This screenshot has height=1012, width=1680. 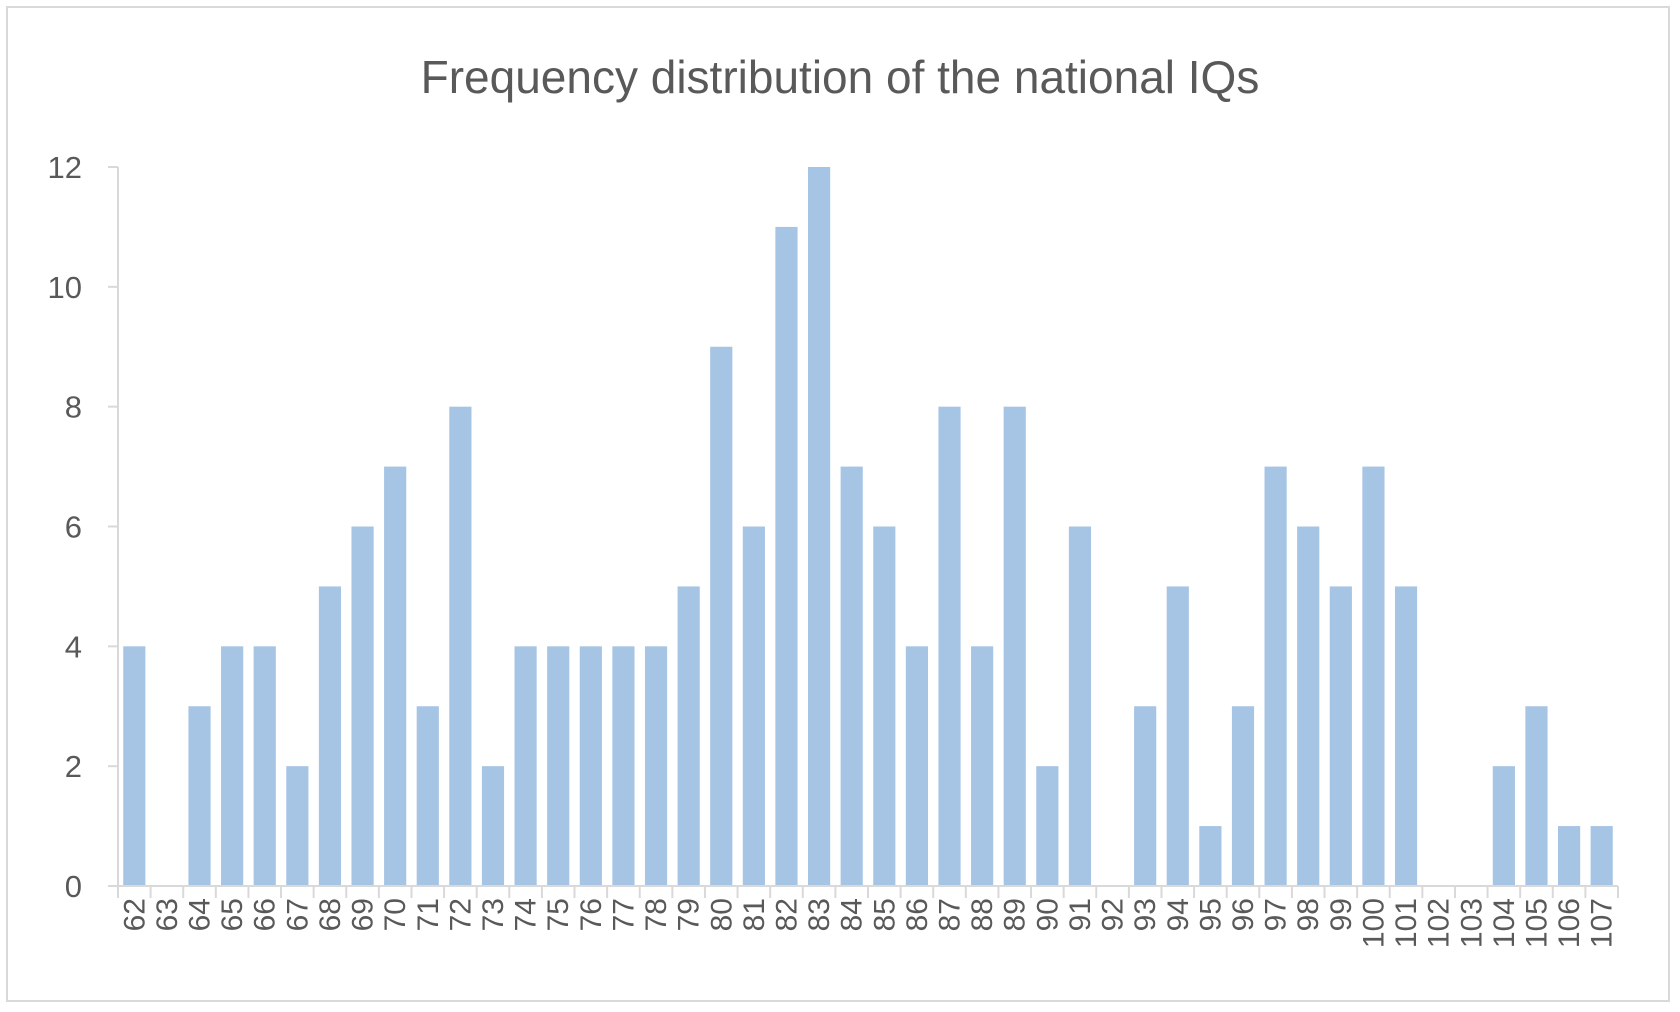 I want to click on x-tick-label: 82, so click(x=786, y=914).